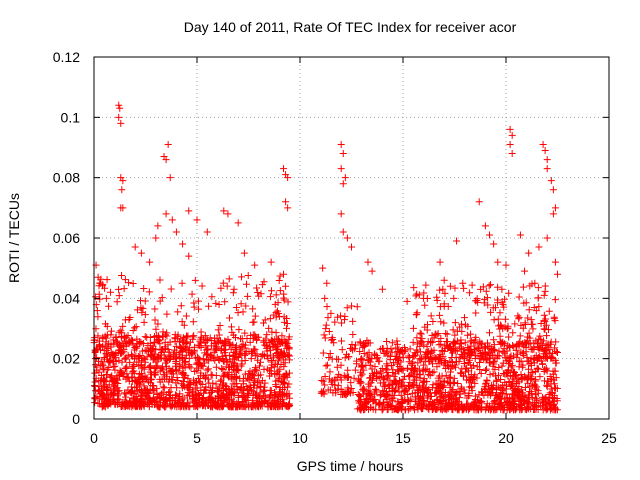 The image size is (640, 480). What do you see at coordinates (300, 438) in the screenshot?
I see `x-tick-label: 10` at bounding box center [300, 438].